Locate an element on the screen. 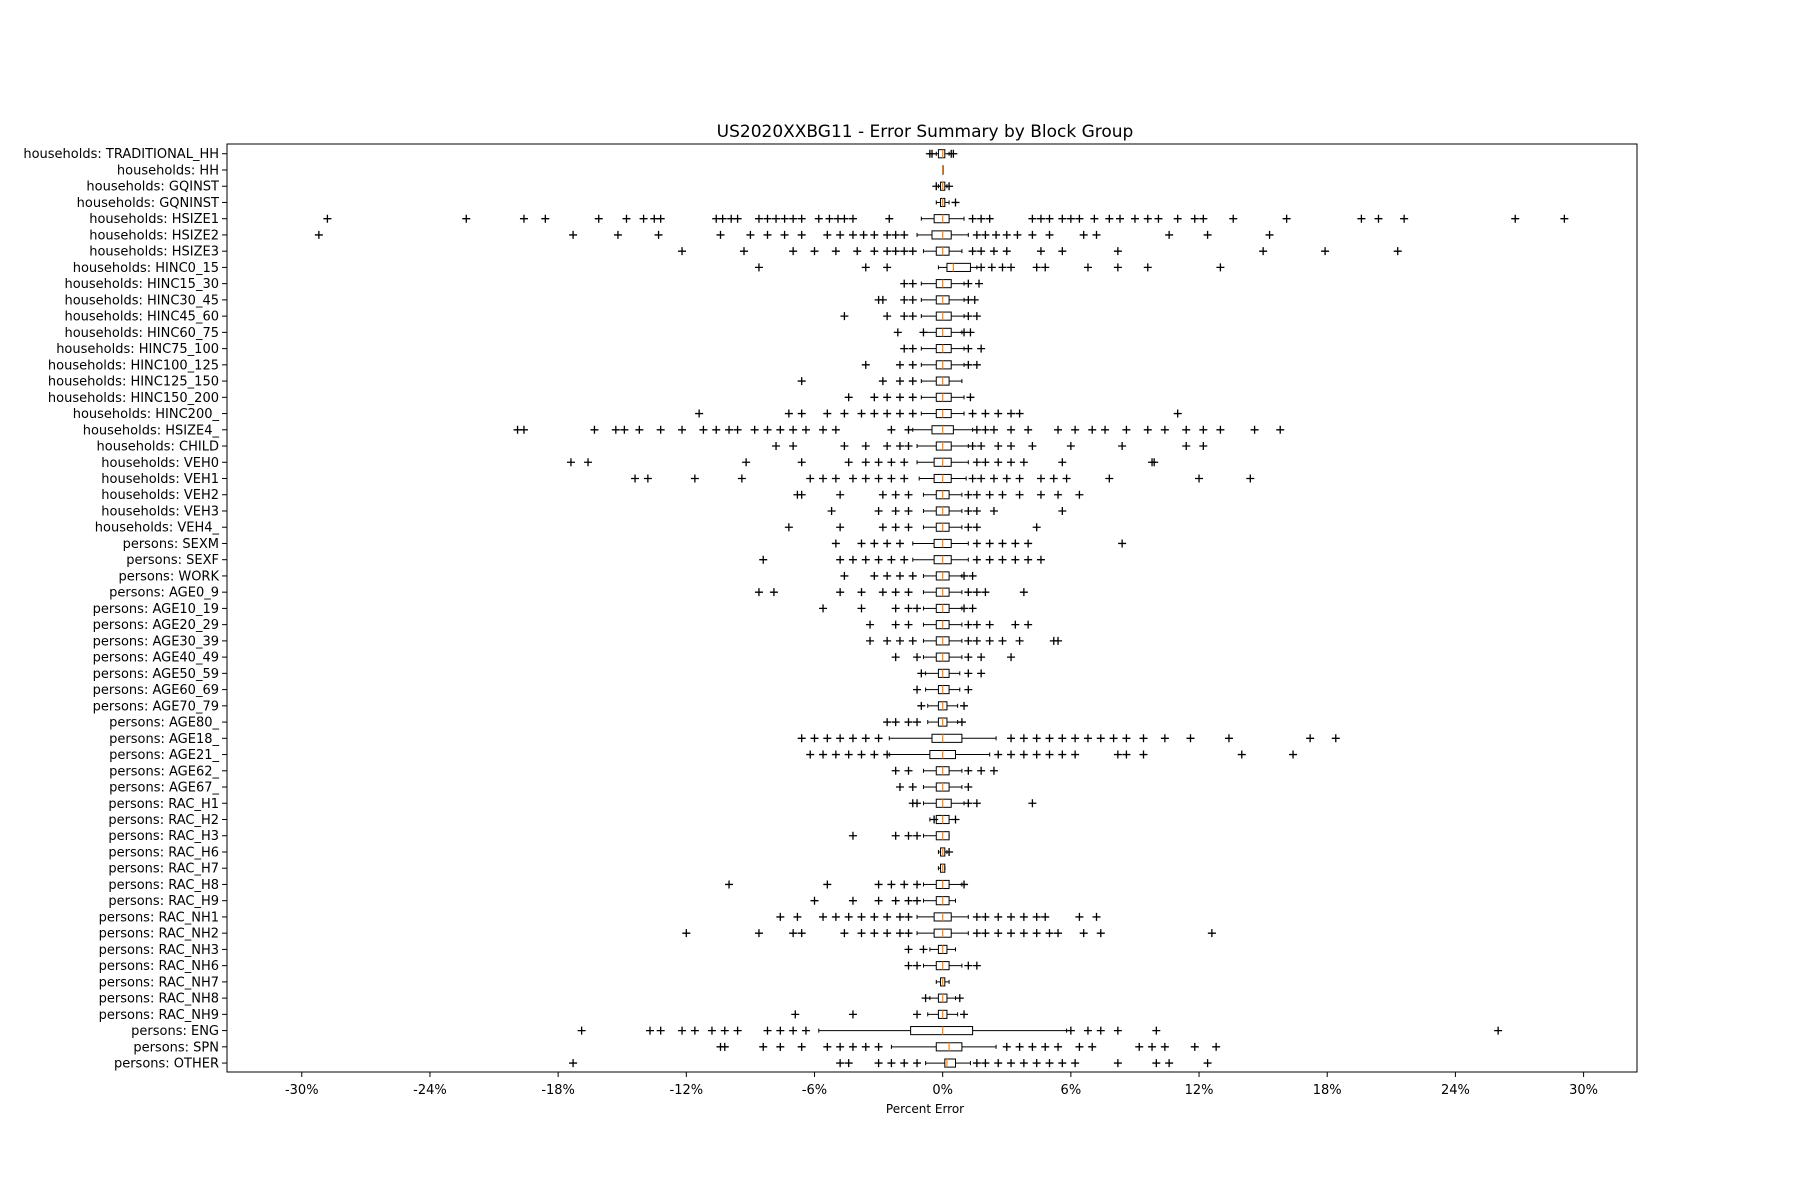  category-label: persons: SPN is located at coordinates (176, 1047).